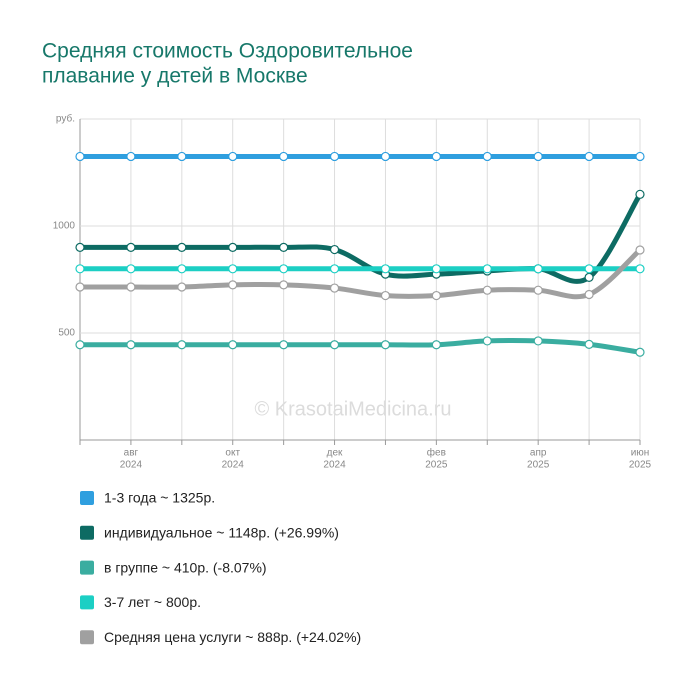  I want to click on legend-label: индивидуальное ~ 1148р. (+26.99%), so click(221, 533).